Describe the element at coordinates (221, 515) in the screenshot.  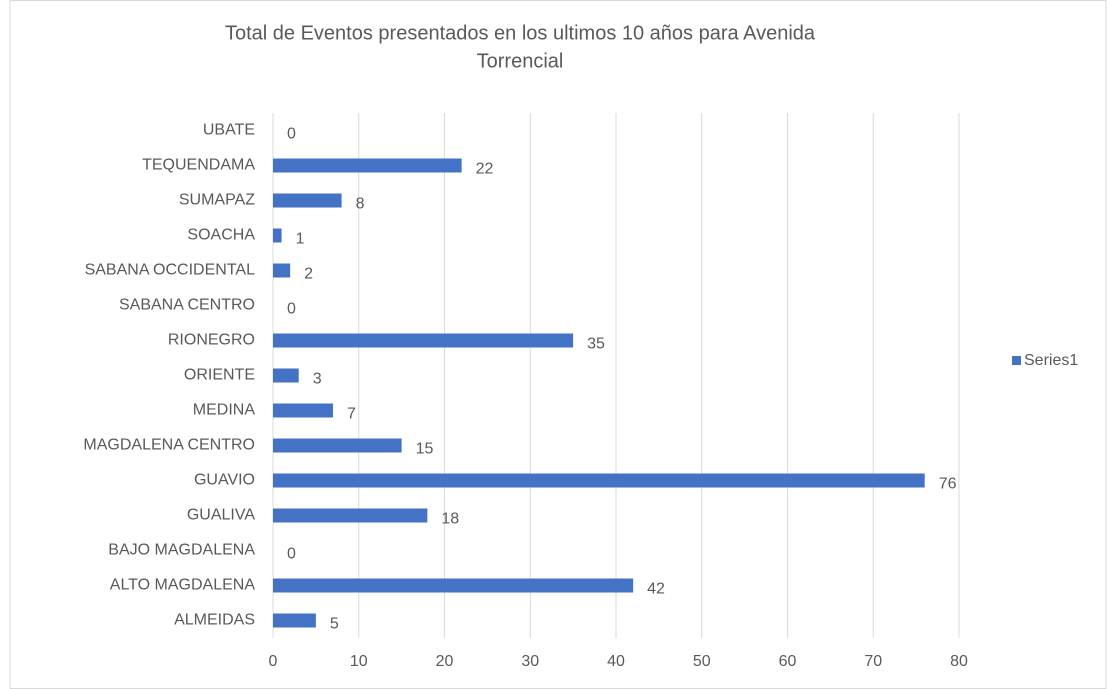
I see `y-tick-label: GUALIVA` at that location.